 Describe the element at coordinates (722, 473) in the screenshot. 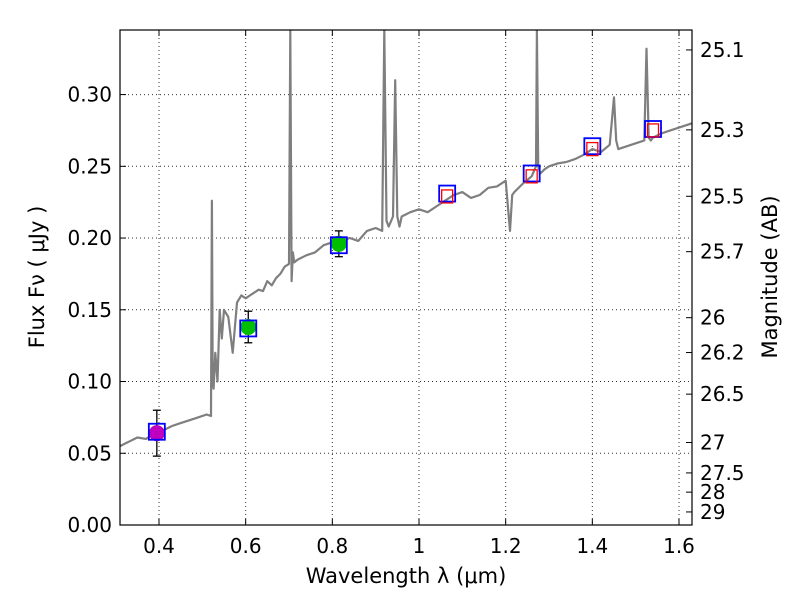

I see `right-tick-label: 27.5` at that location.